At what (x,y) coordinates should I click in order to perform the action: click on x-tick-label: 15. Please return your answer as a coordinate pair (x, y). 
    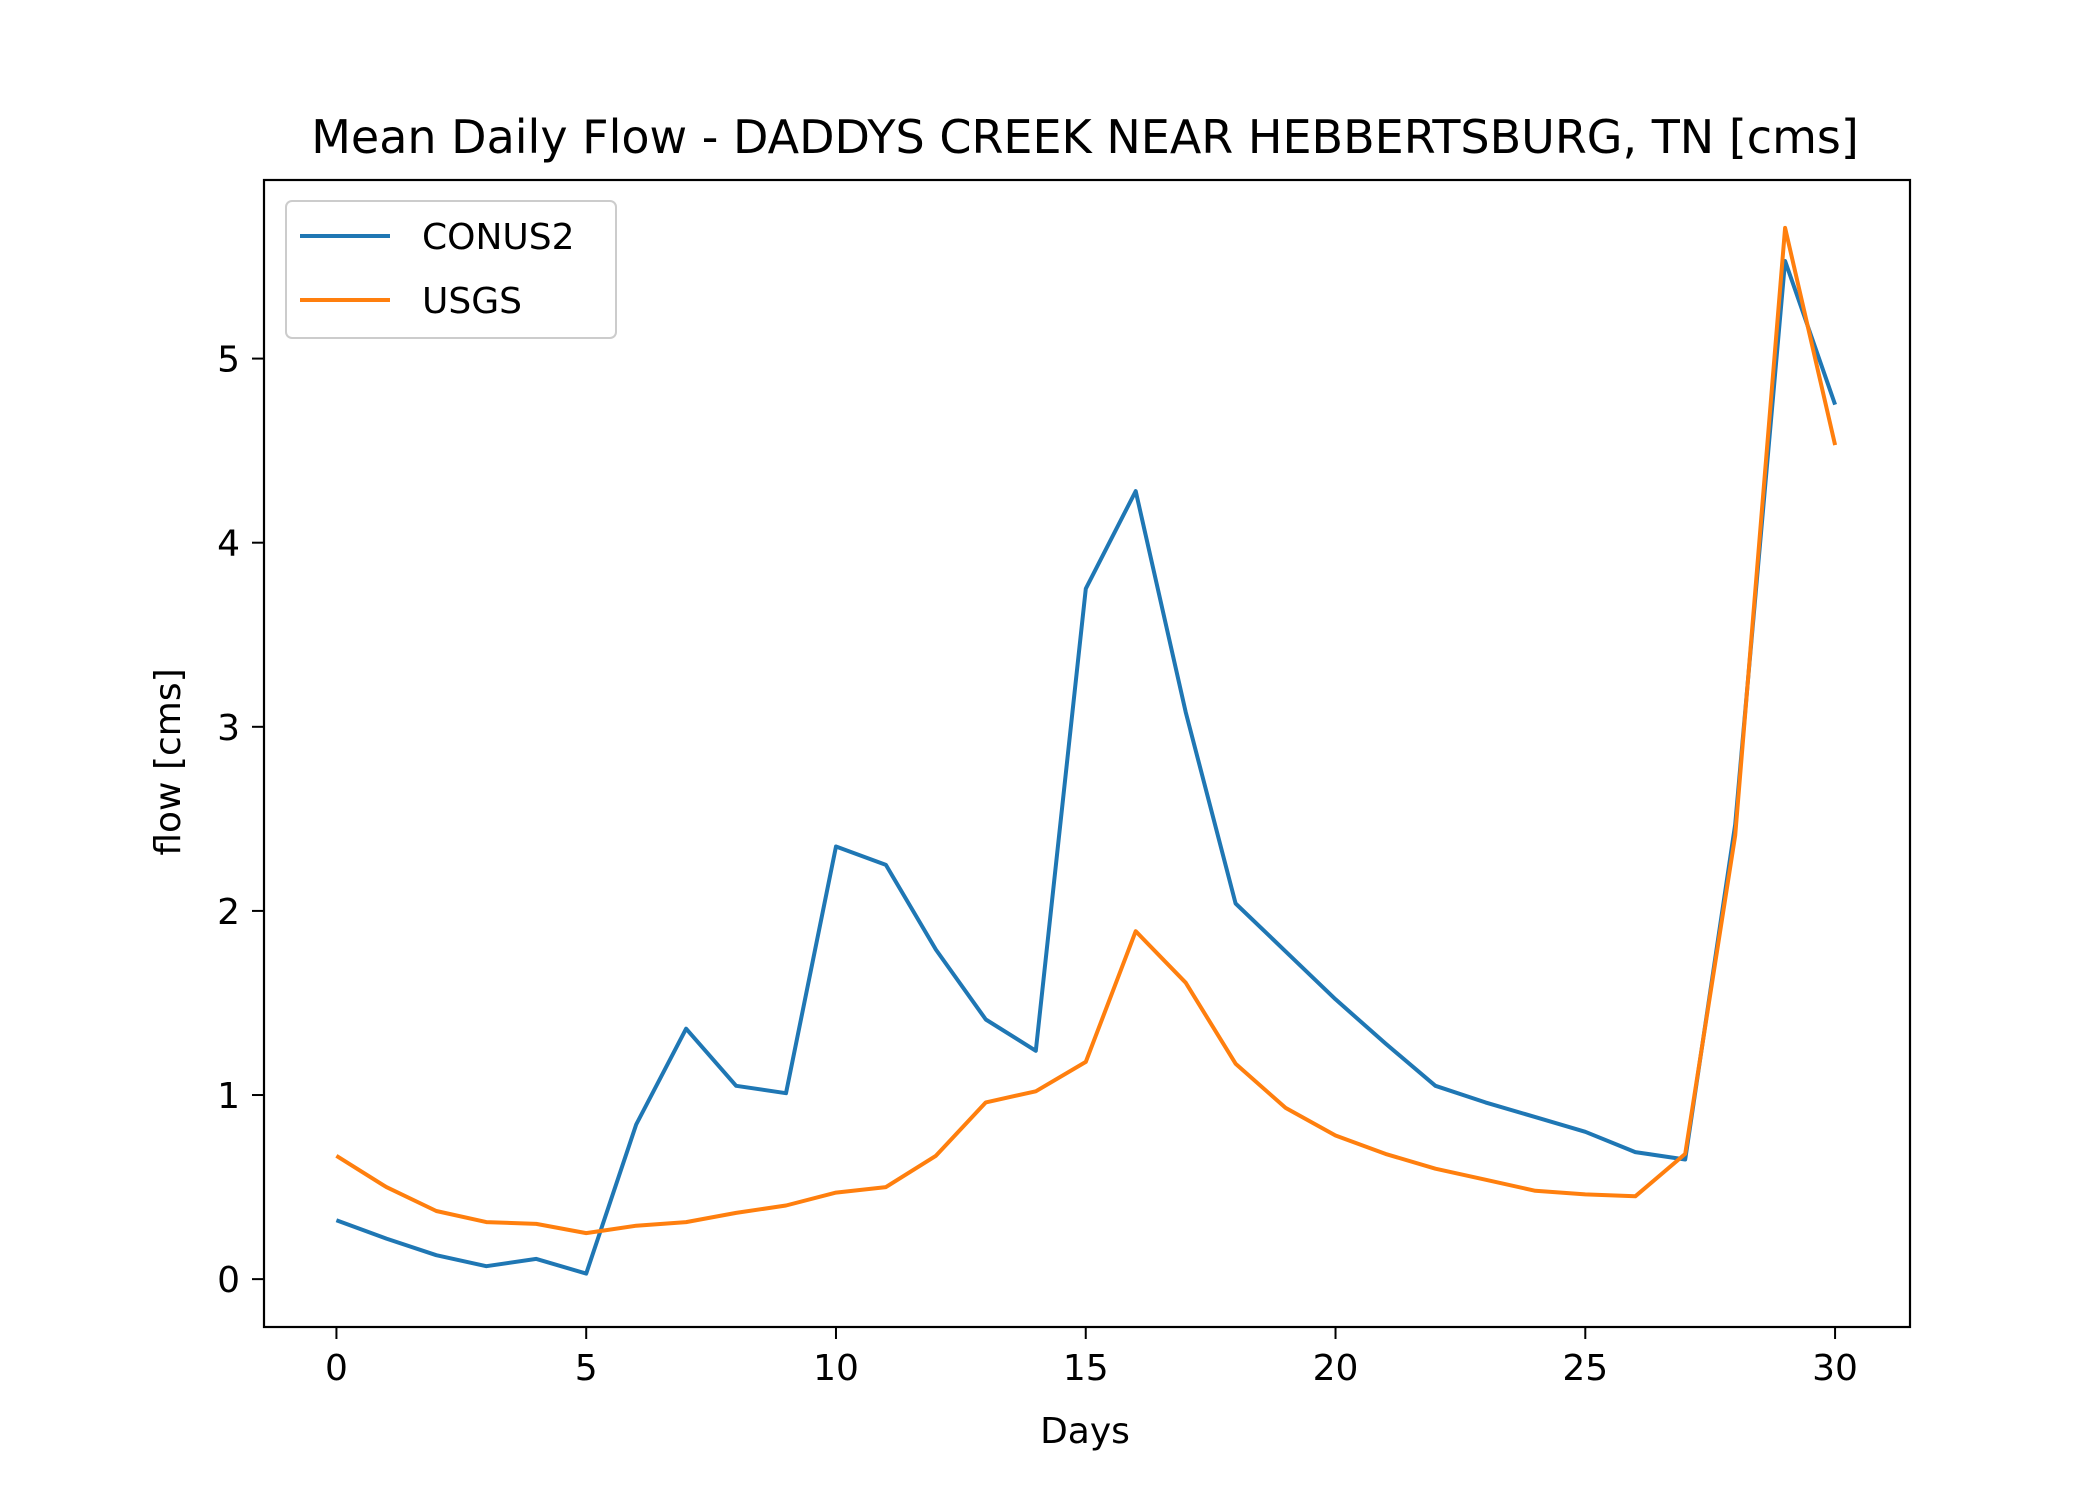
    Looking at the image, I should click on (1086, 1368).